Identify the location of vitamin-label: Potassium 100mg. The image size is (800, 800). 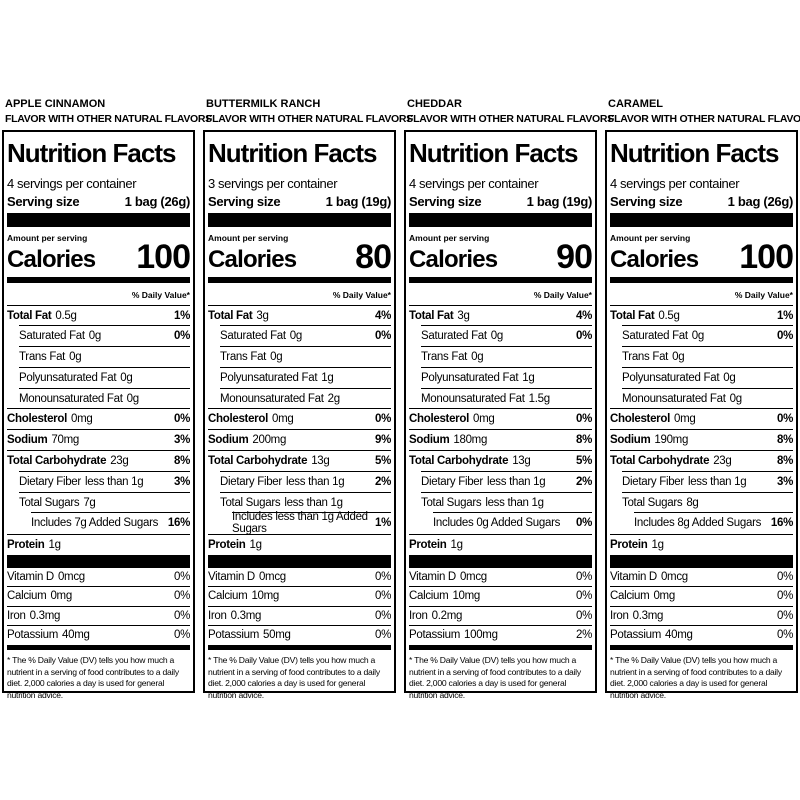
(453, 635).